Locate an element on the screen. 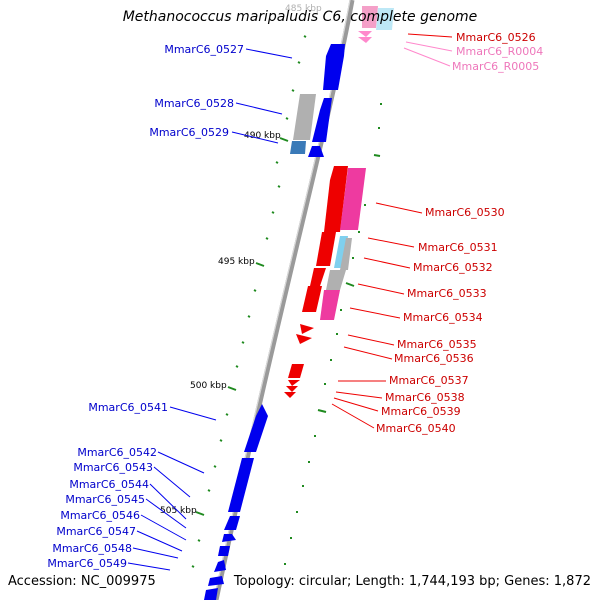 This screenshot has width=600, height=600. rna-R0005 is located at coordinates (365, 40).